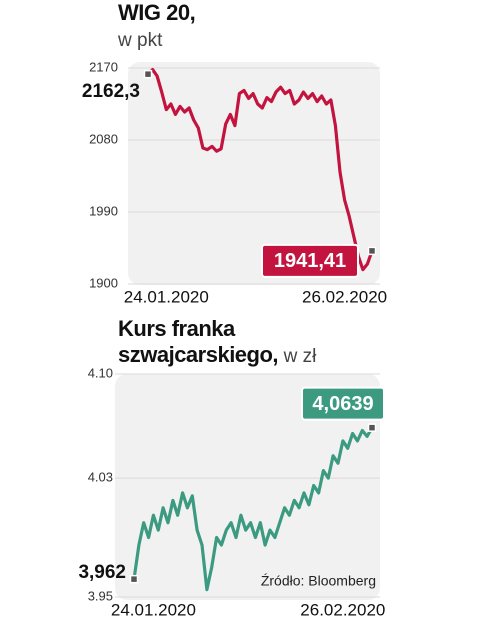  What do you see at coordinates (111, 91) in the screenshot?
I see `value-label: 2162,3` at bounding box center [111, 91].